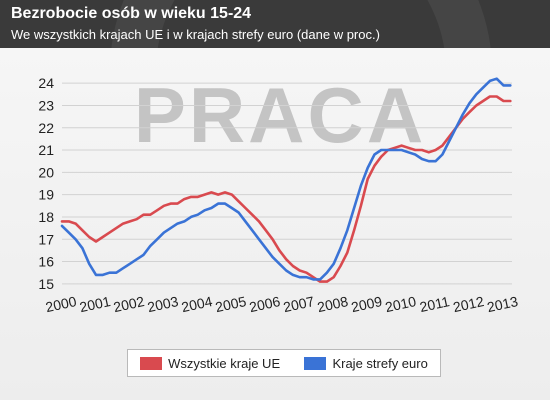 This screenshot has height=400, width=550. Describe the element at coordinates (367, 304) in the screenshot. I see `x-tick-label: 2009` at that location.